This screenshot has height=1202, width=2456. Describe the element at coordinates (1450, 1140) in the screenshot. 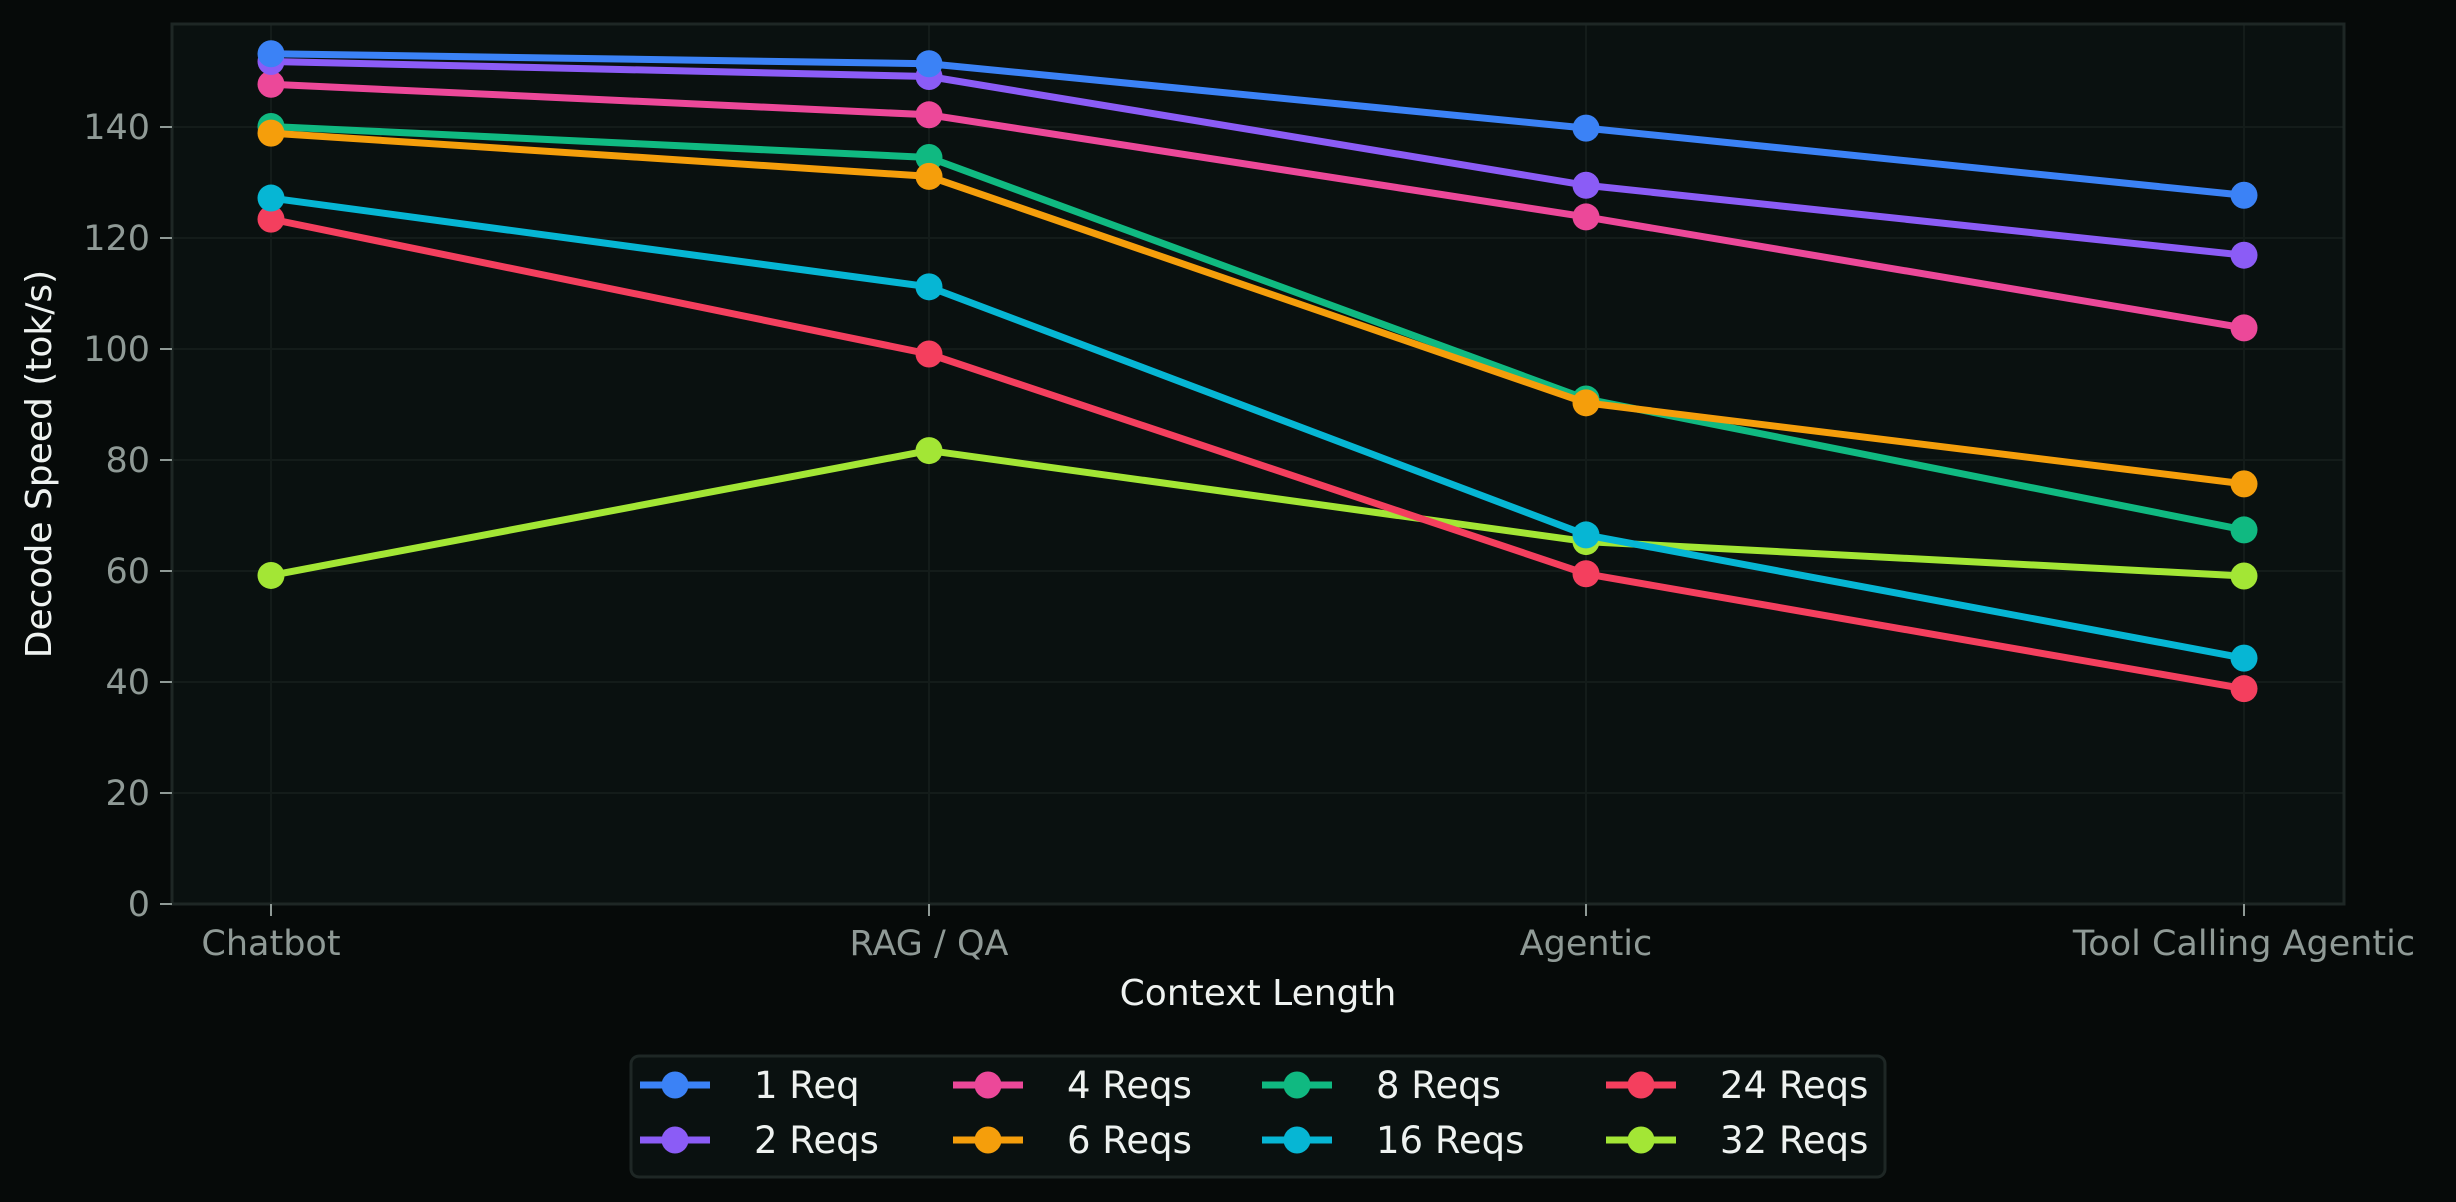

I see `legend-label: 16 Reqs` at that location.